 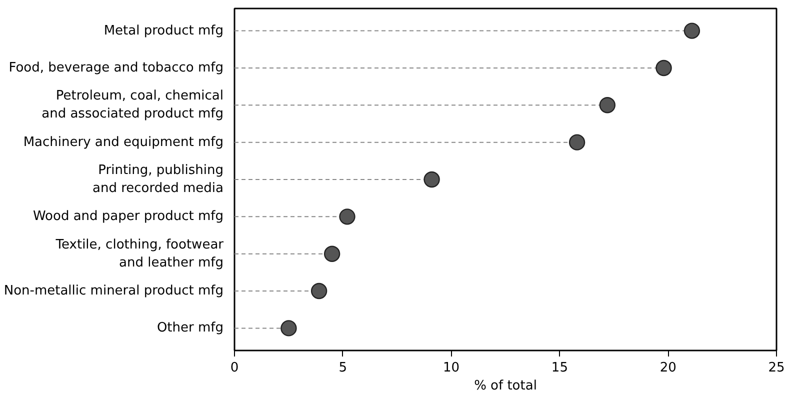 I want to click on x-tick-label: 10, so click(x=451, y=368).